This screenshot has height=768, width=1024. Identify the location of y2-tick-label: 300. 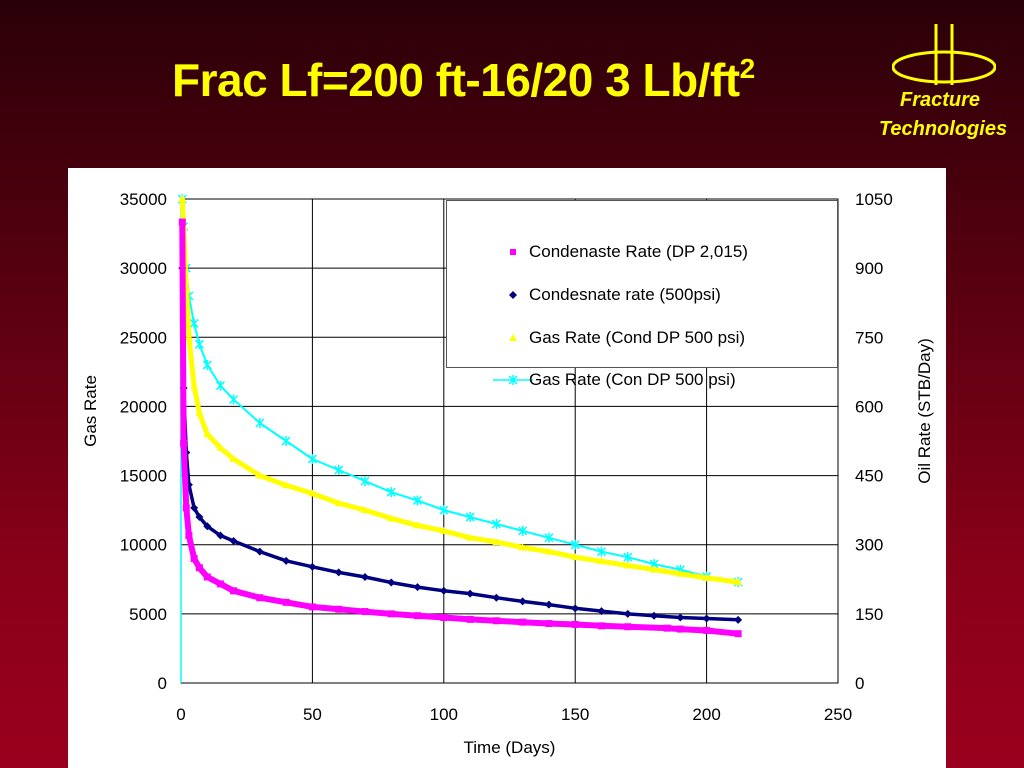
(869, 545).